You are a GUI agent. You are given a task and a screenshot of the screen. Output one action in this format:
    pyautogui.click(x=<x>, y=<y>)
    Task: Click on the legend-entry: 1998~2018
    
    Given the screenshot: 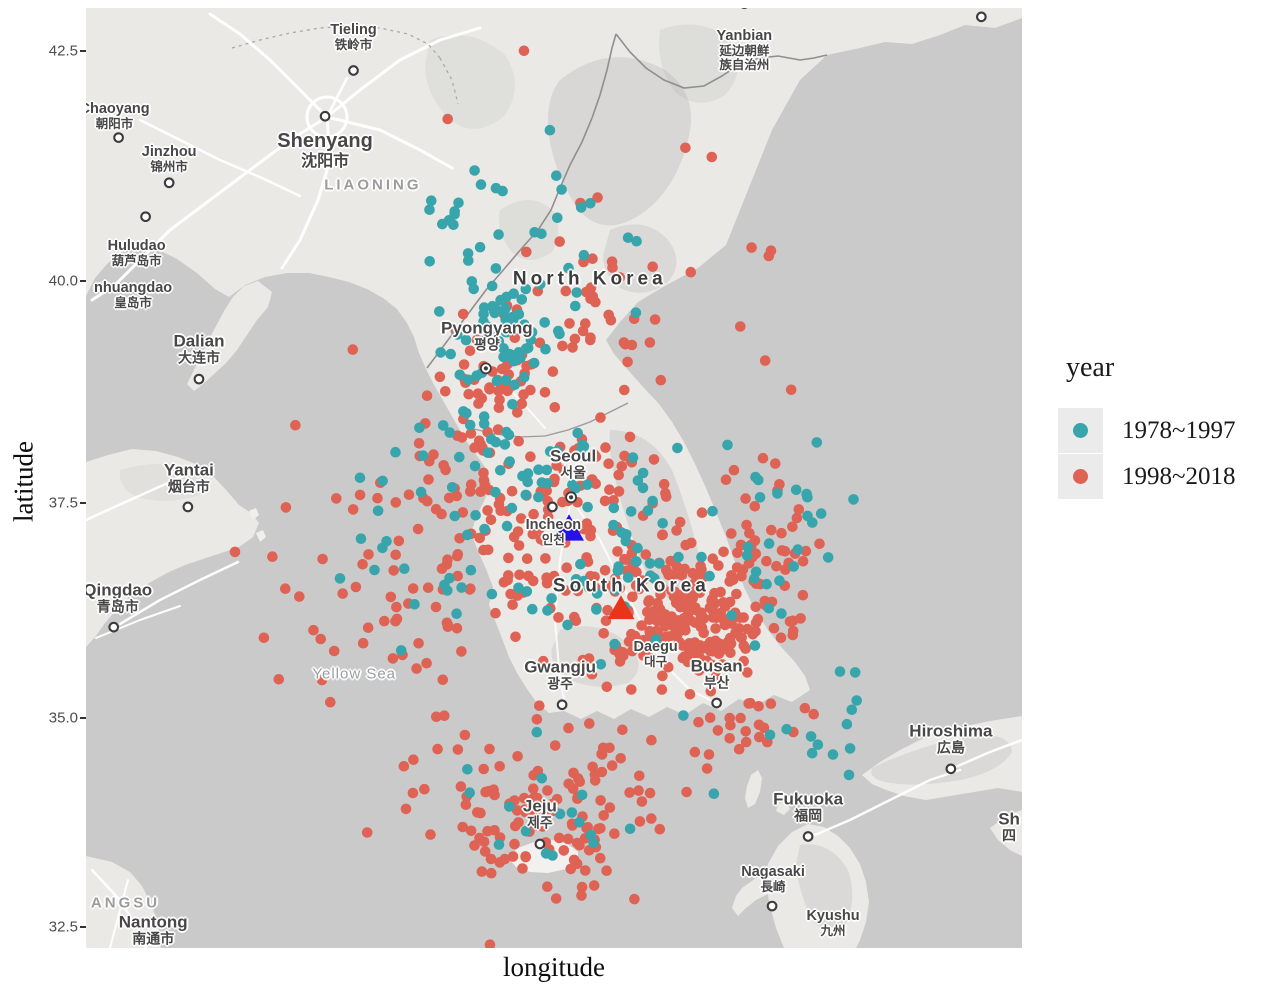 What is the action you would take?
    pyautogui.click(x=1147, y=476)
    